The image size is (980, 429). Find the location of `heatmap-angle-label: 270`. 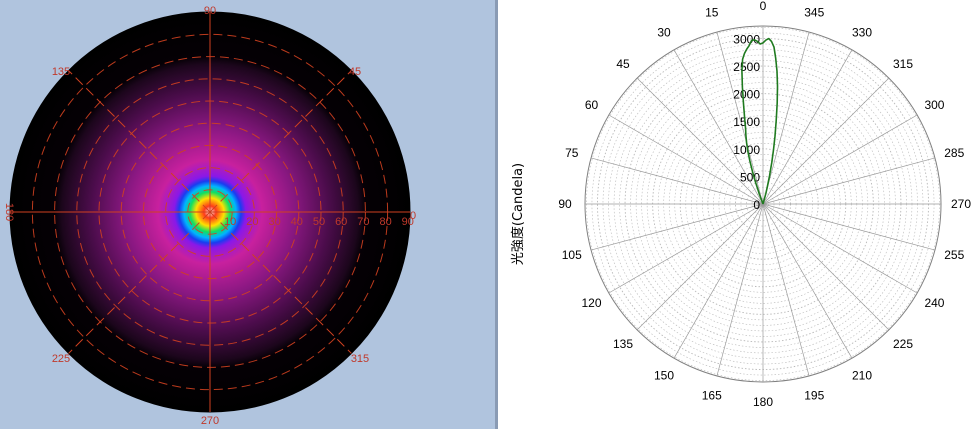

heatmap-angle-label: 270 is located at coordinates (210, 421).